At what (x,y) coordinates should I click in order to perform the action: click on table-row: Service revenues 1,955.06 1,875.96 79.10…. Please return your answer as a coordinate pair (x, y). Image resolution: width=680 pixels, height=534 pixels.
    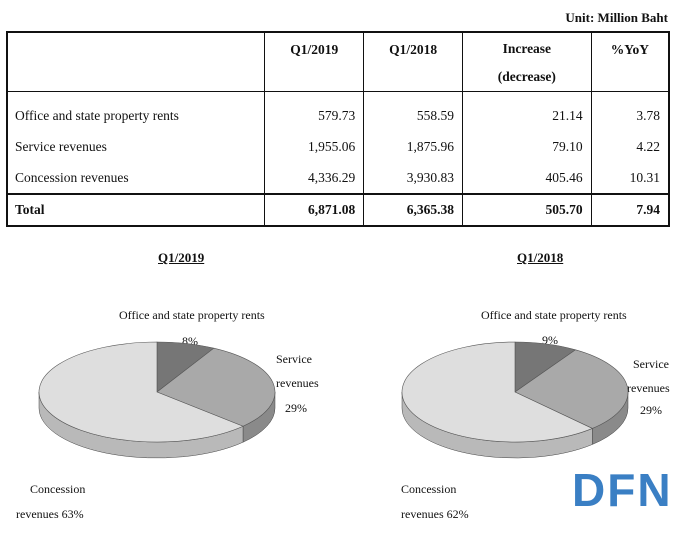
    Looking at the image, I should click on (338, 146).